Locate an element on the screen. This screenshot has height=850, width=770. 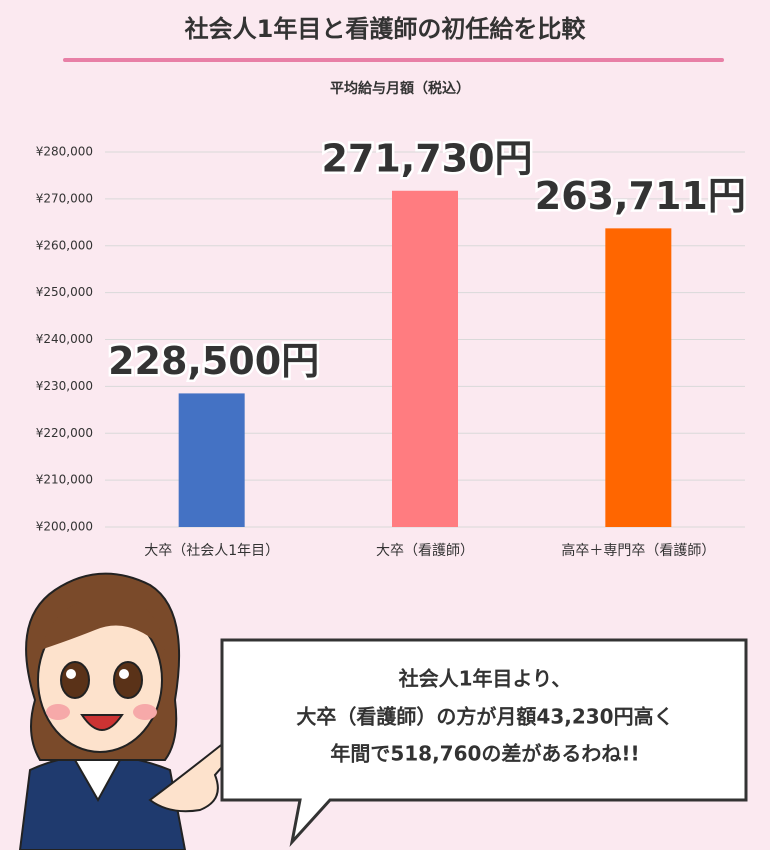
y-tick-label: ¥220,000 is located at coordinates (64, 433).